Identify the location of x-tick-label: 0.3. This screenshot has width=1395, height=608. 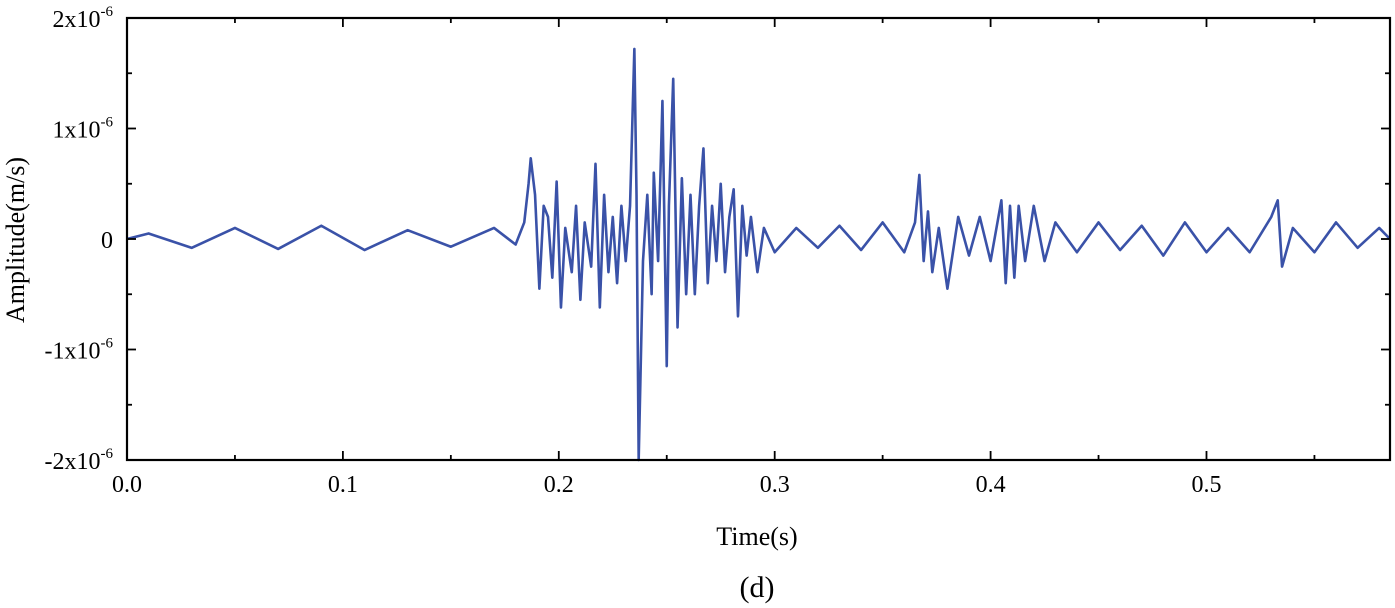
(775, 485).